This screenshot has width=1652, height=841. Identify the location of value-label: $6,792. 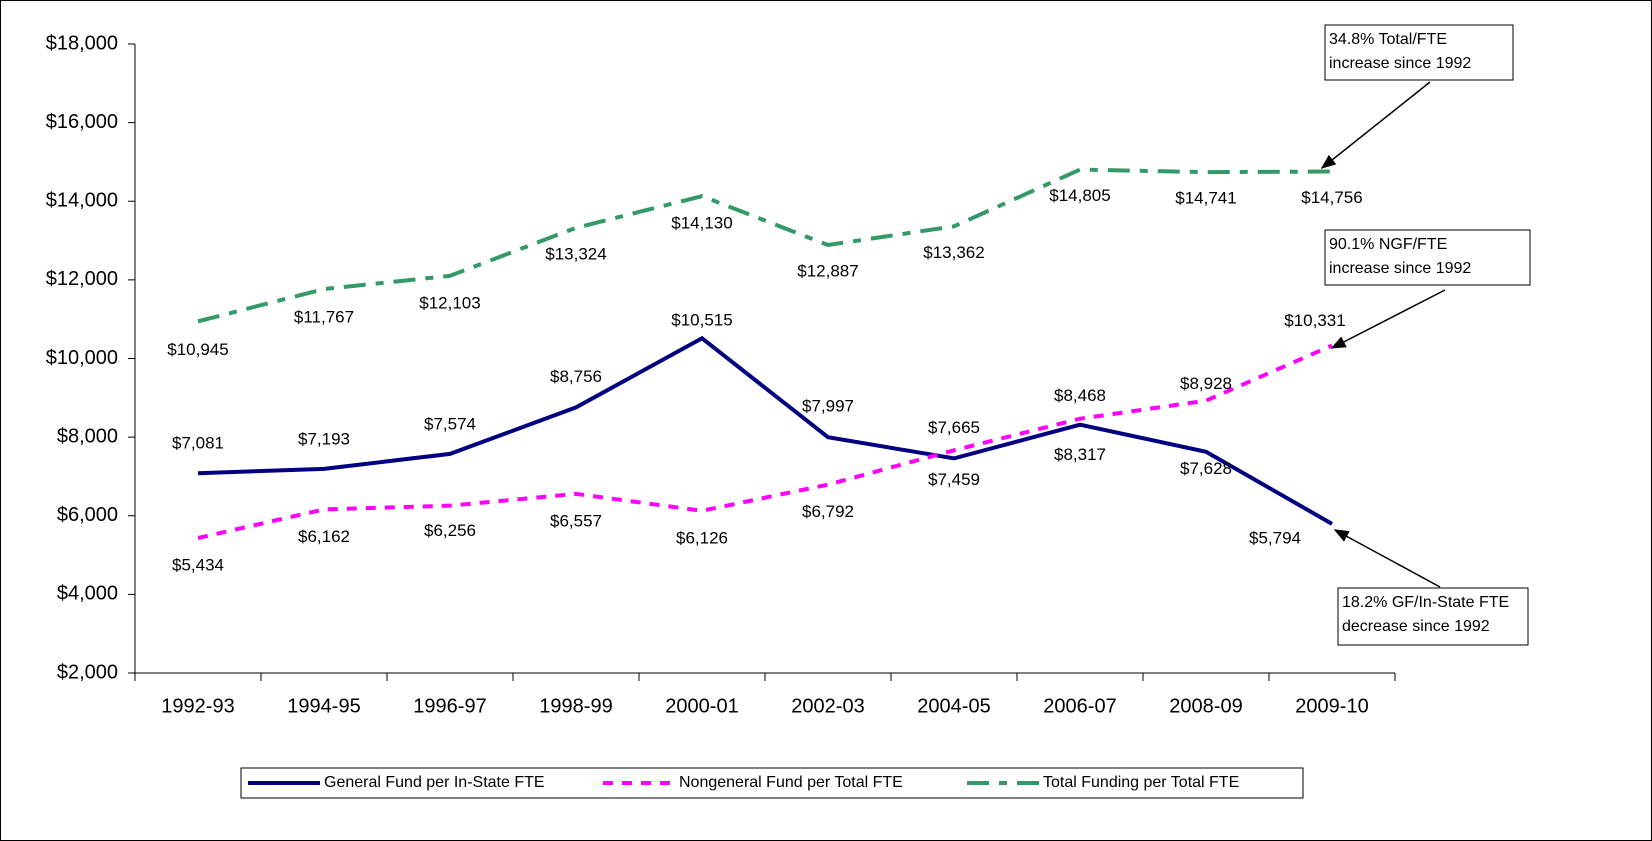
(828, 511).